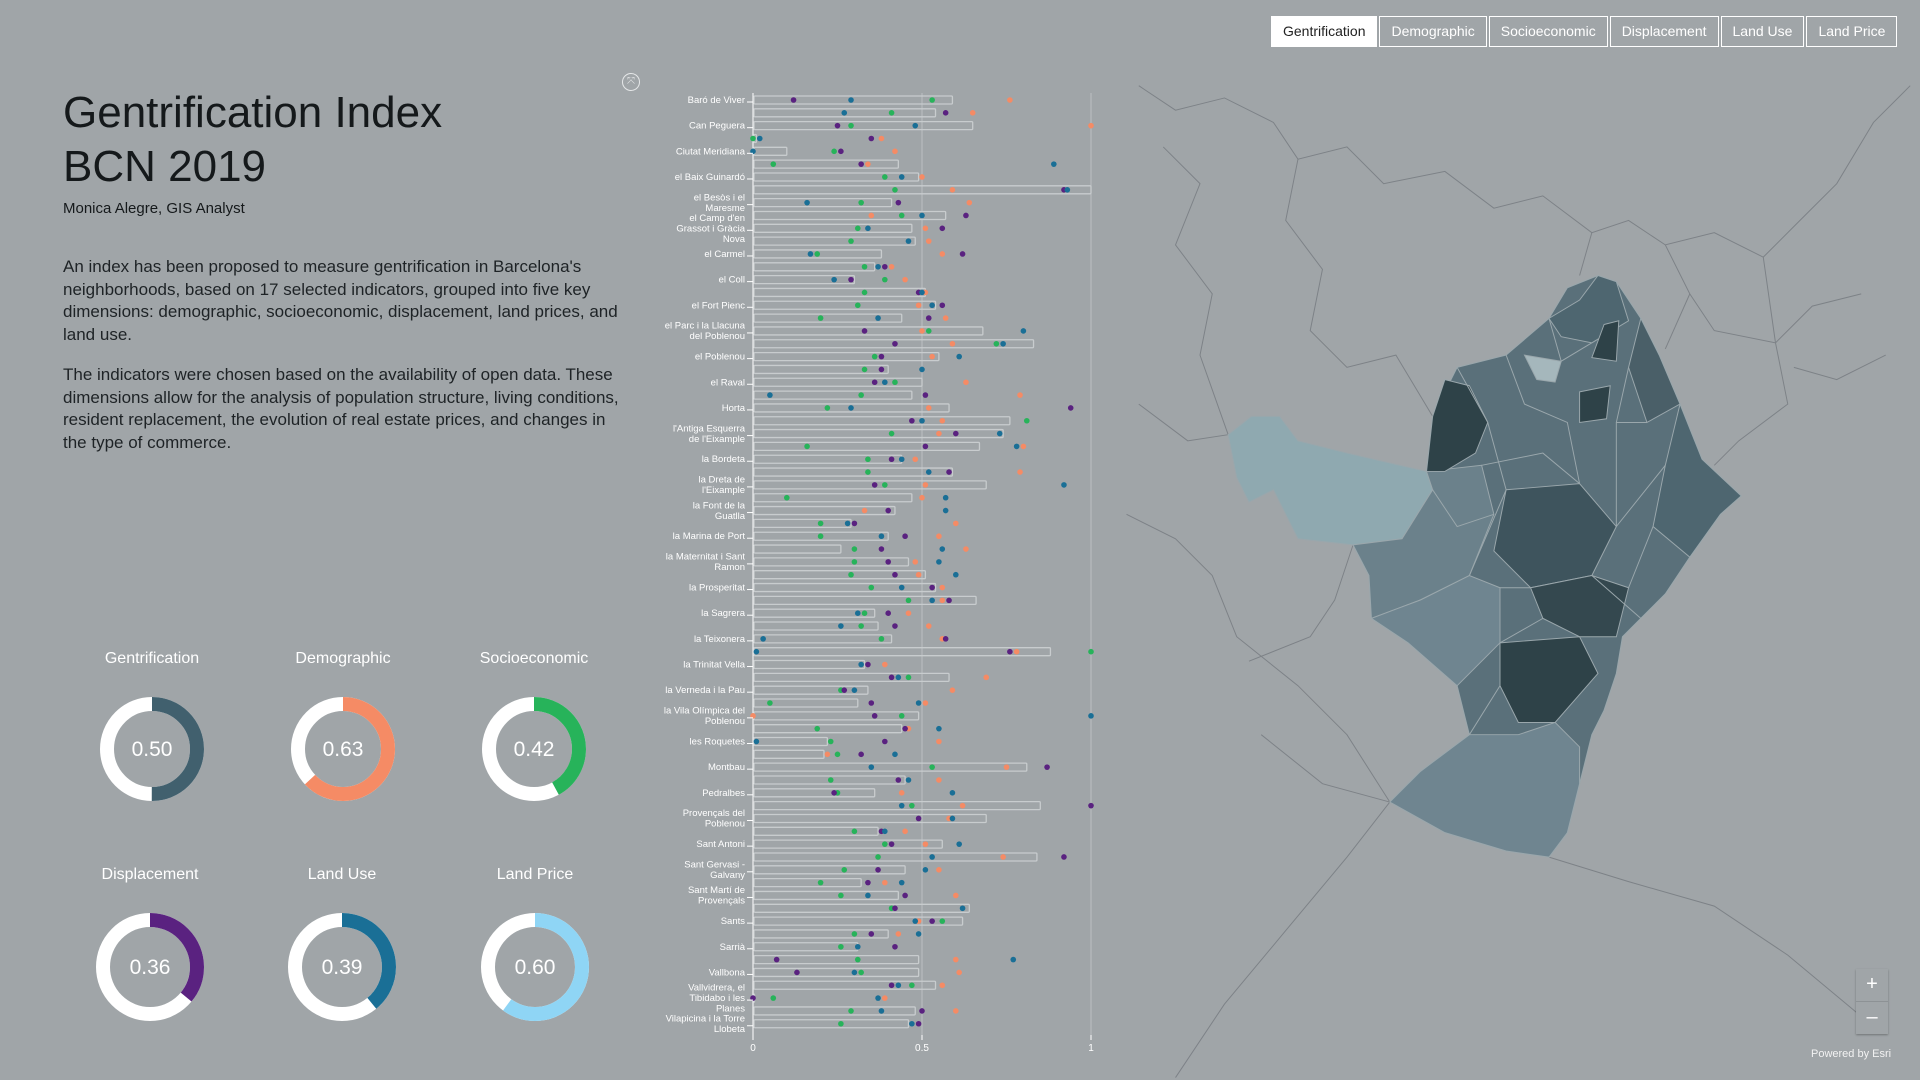 The height and width of the screenshot is (1080, 1920). I want to click on chart-row: Sant Martí de Provençals, so click(823, 896).